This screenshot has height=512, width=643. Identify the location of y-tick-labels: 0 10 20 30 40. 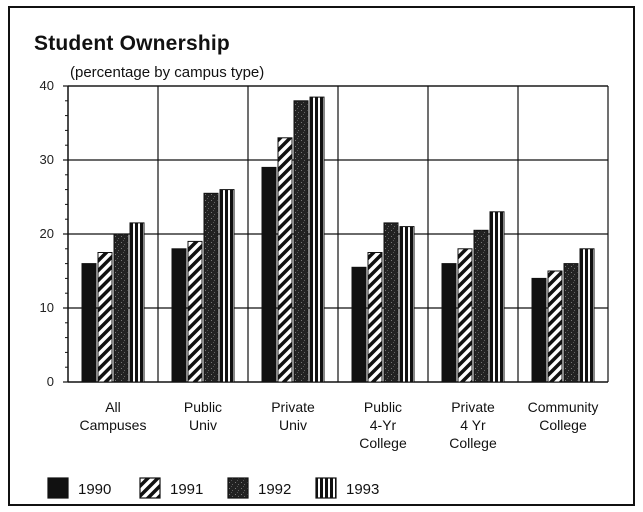
(47, 233).